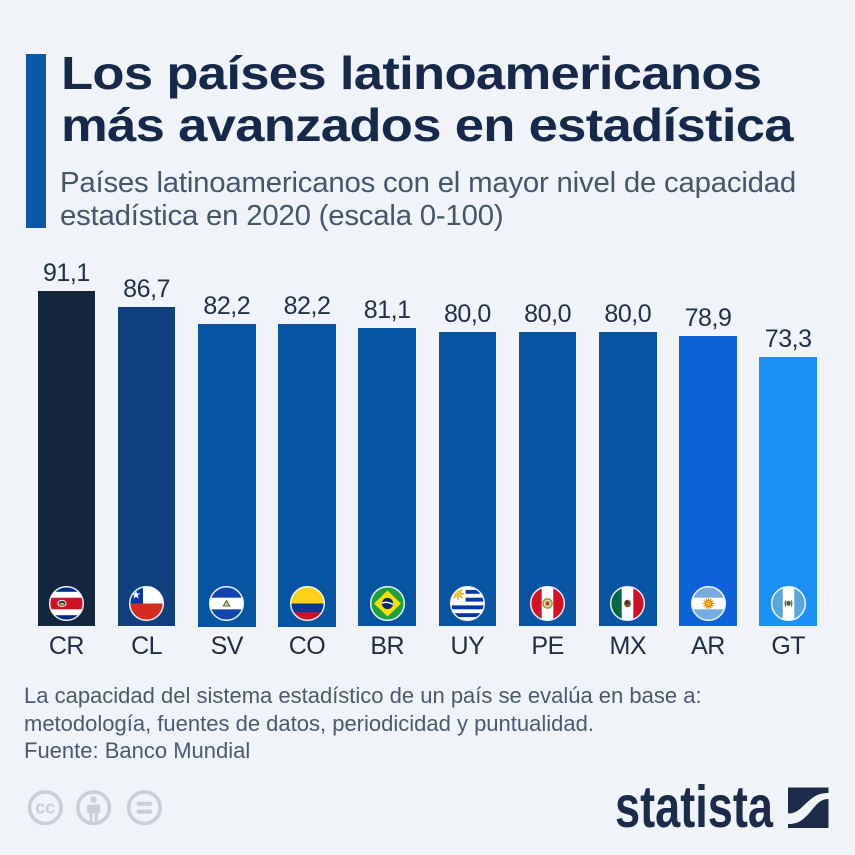  What do you see at coordinates (45, 808) in the screenshot?
I see `svg-text: cc` at bounding box center [45, 808].